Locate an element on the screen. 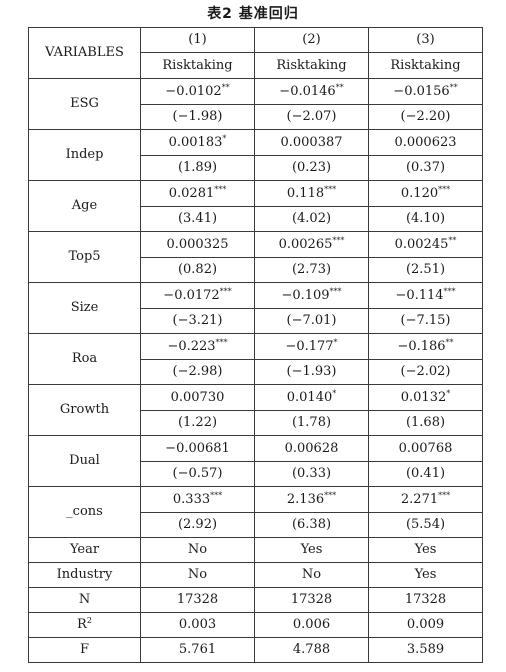 The width and height of the screenshot is (506, 672). coefficient-cell: −0.186** is located at coordinates (425, 346).